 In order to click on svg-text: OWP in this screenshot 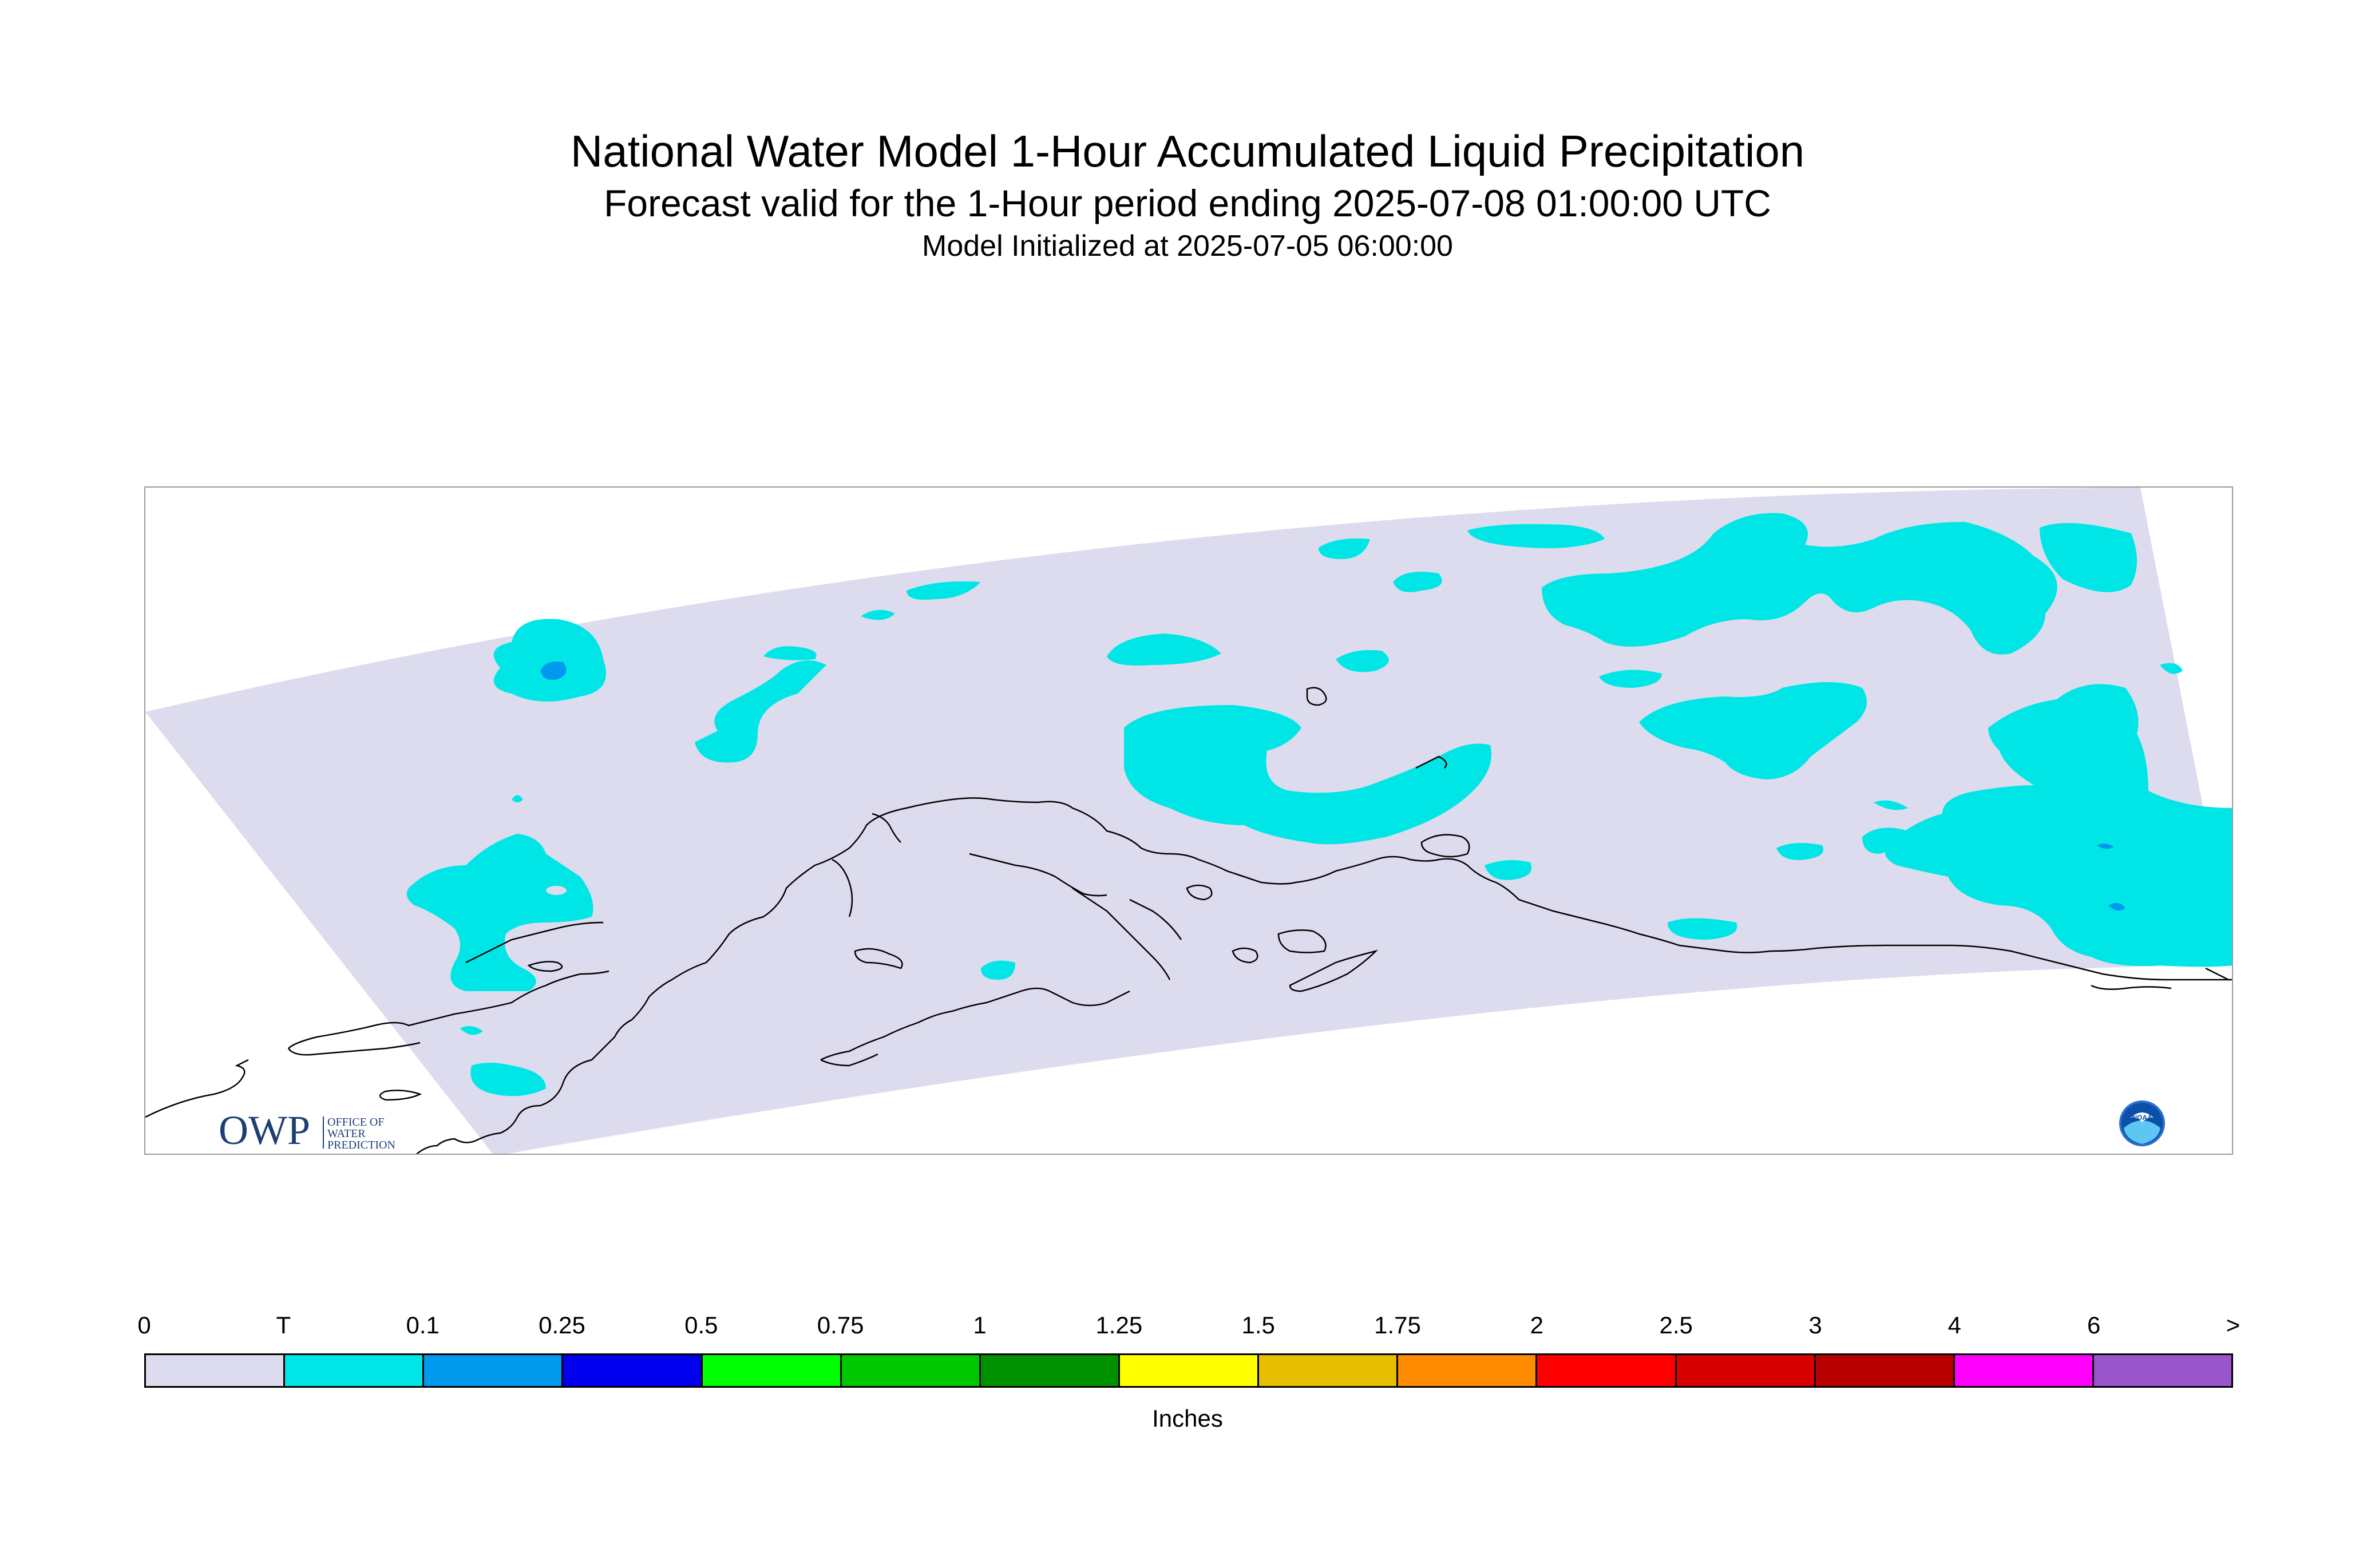, I will do `click(264, 1130)`.